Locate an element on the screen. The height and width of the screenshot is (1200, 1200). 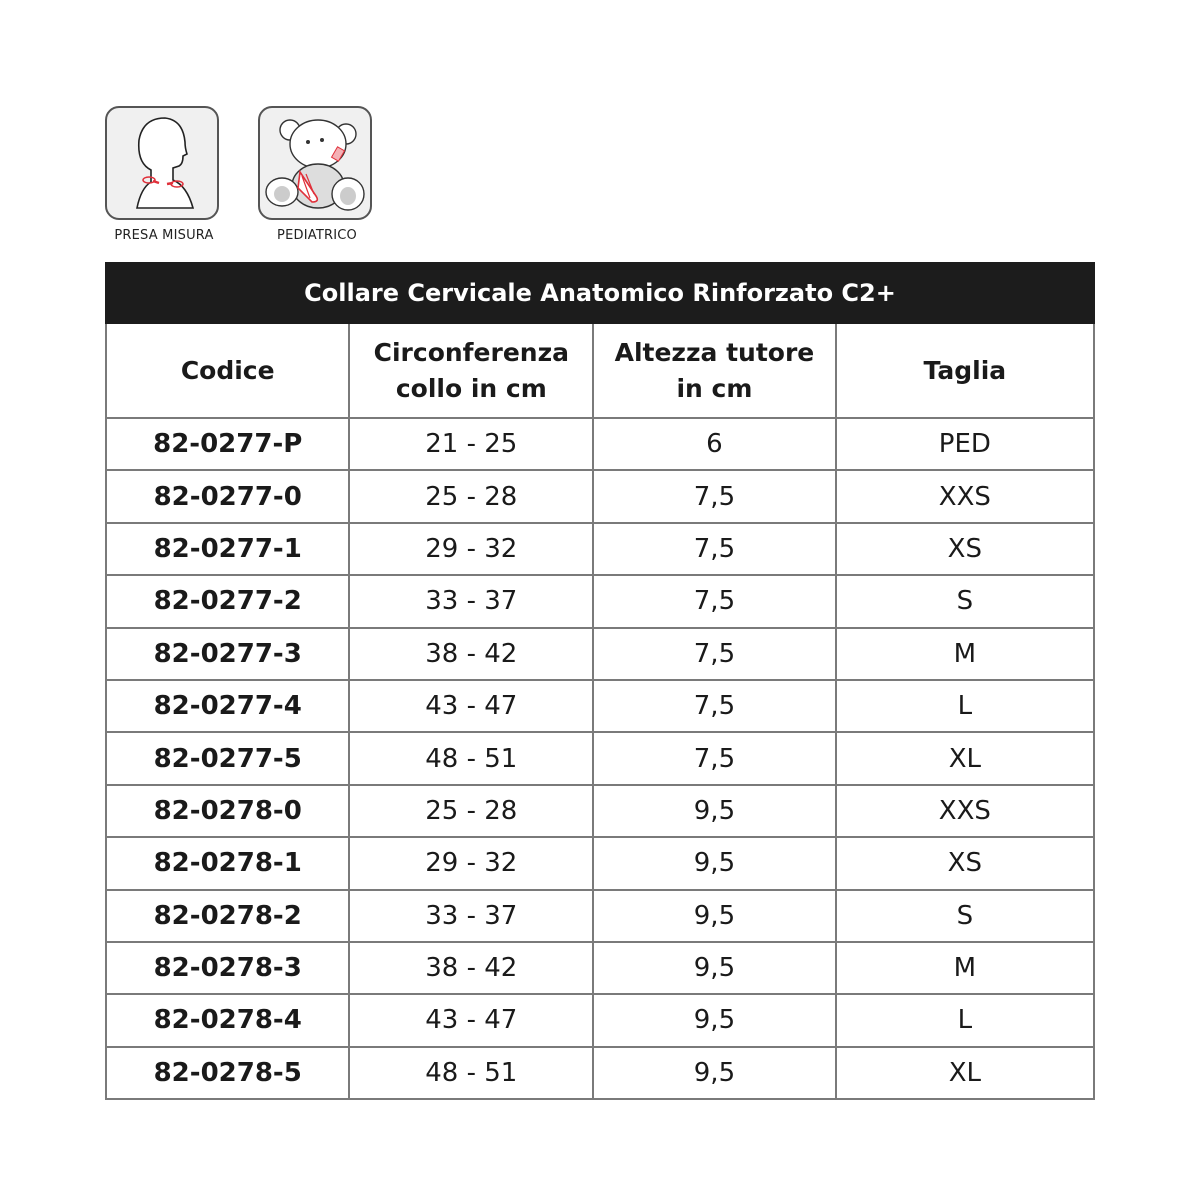
cell-circonferenza: 21 - 25 is located at coordinates (471, 444).